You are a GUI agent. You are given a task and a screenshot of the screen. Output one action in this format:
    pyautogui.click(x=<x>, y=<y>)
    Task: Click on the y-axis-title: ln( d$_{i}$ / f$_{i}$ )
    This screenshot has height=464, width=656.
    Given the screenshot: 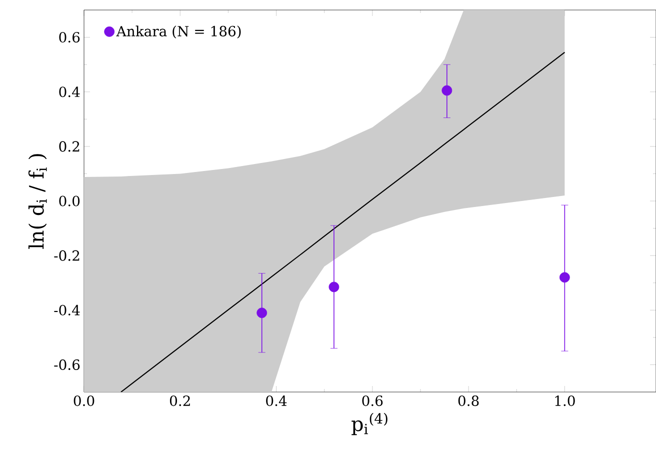 What is the action you would take?
    pyautogui.click(x=37, y=201)
    